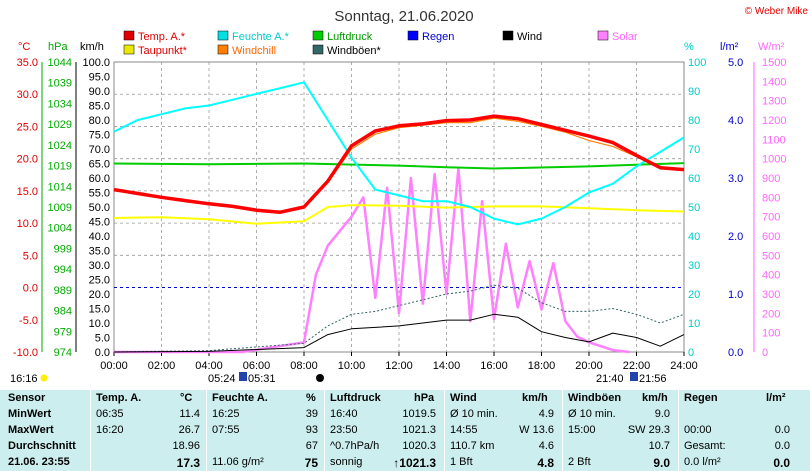  What do you see at coordinates (419, 430) in the screenshot?
I see `luftdruck-value: 1021.3` at bounding box center [419, 430].